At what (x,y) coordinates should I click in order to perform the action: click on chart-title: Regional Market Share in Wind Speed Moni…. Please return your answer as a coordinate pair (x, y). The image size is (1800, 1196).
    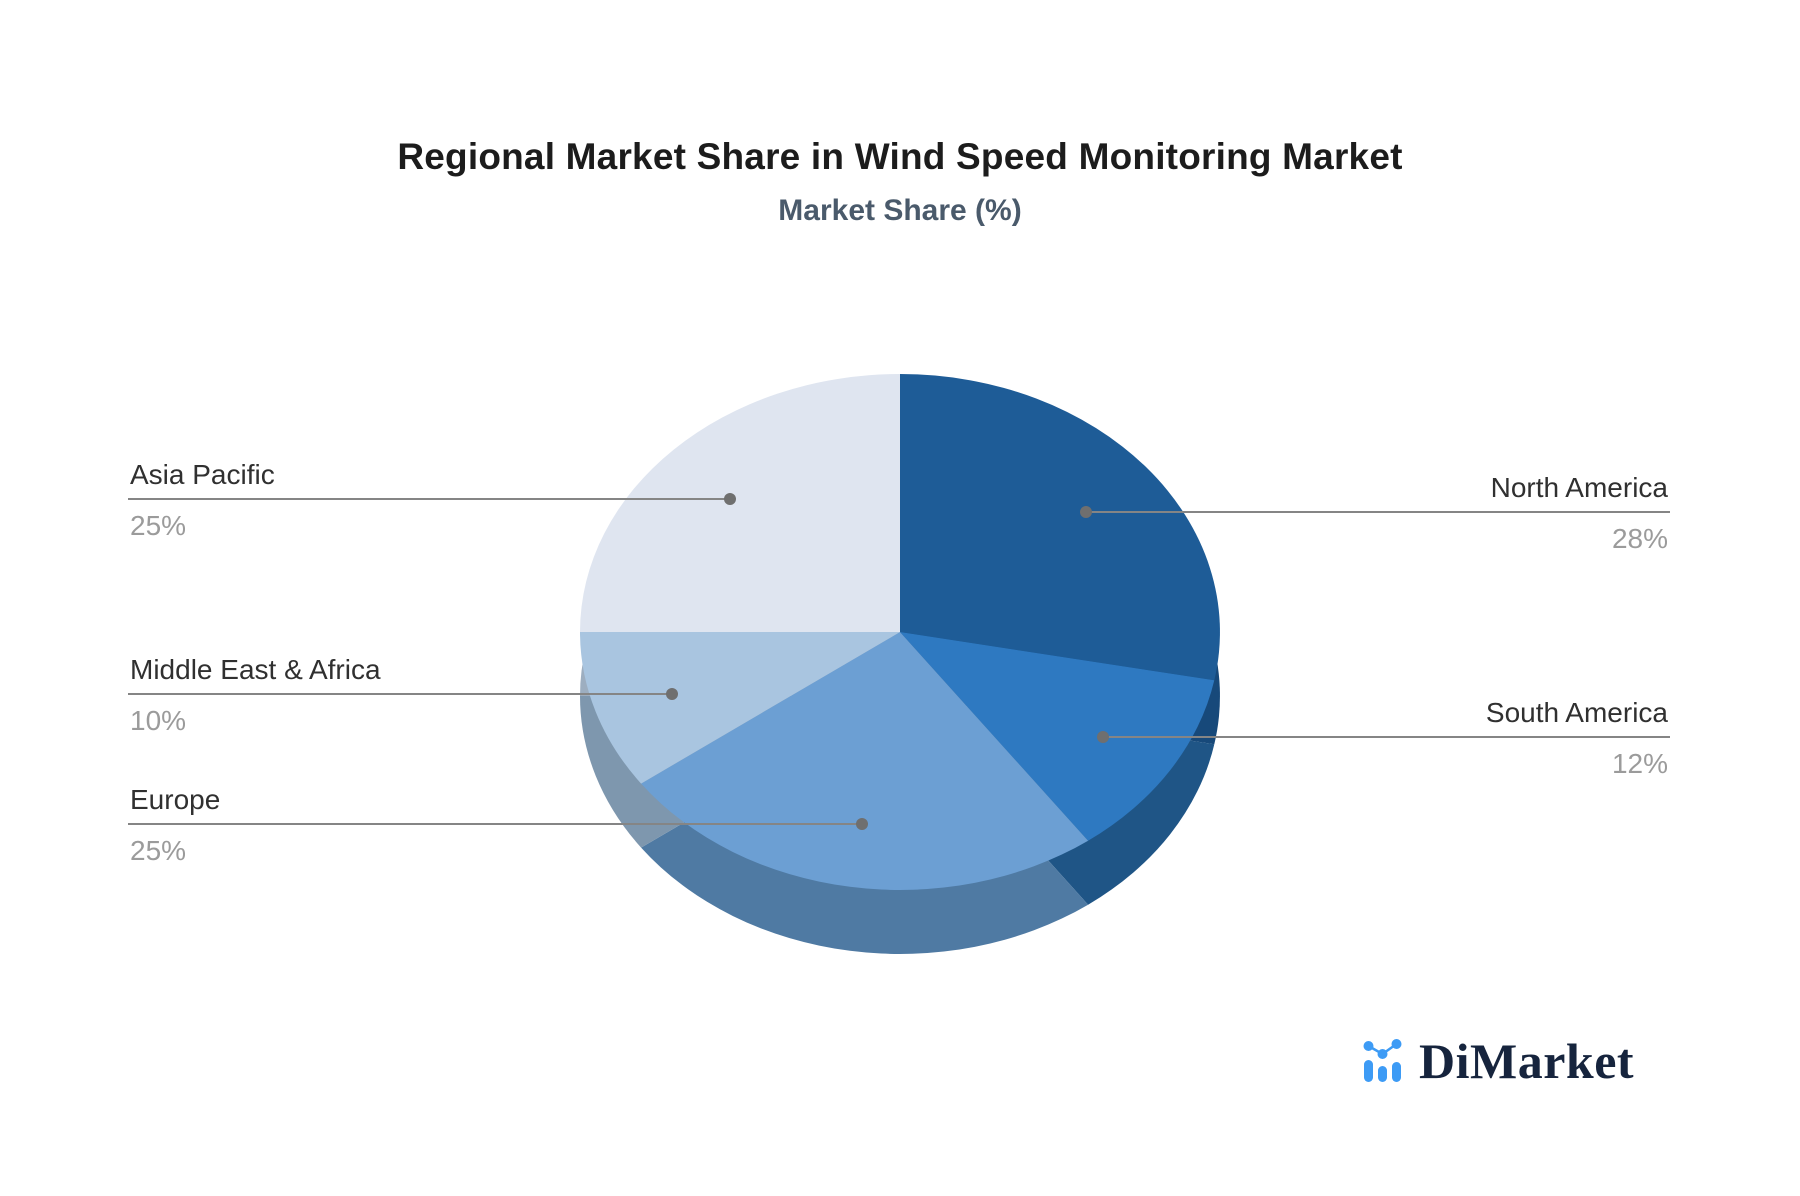
    Looking at the image, I should click on (900, 156).